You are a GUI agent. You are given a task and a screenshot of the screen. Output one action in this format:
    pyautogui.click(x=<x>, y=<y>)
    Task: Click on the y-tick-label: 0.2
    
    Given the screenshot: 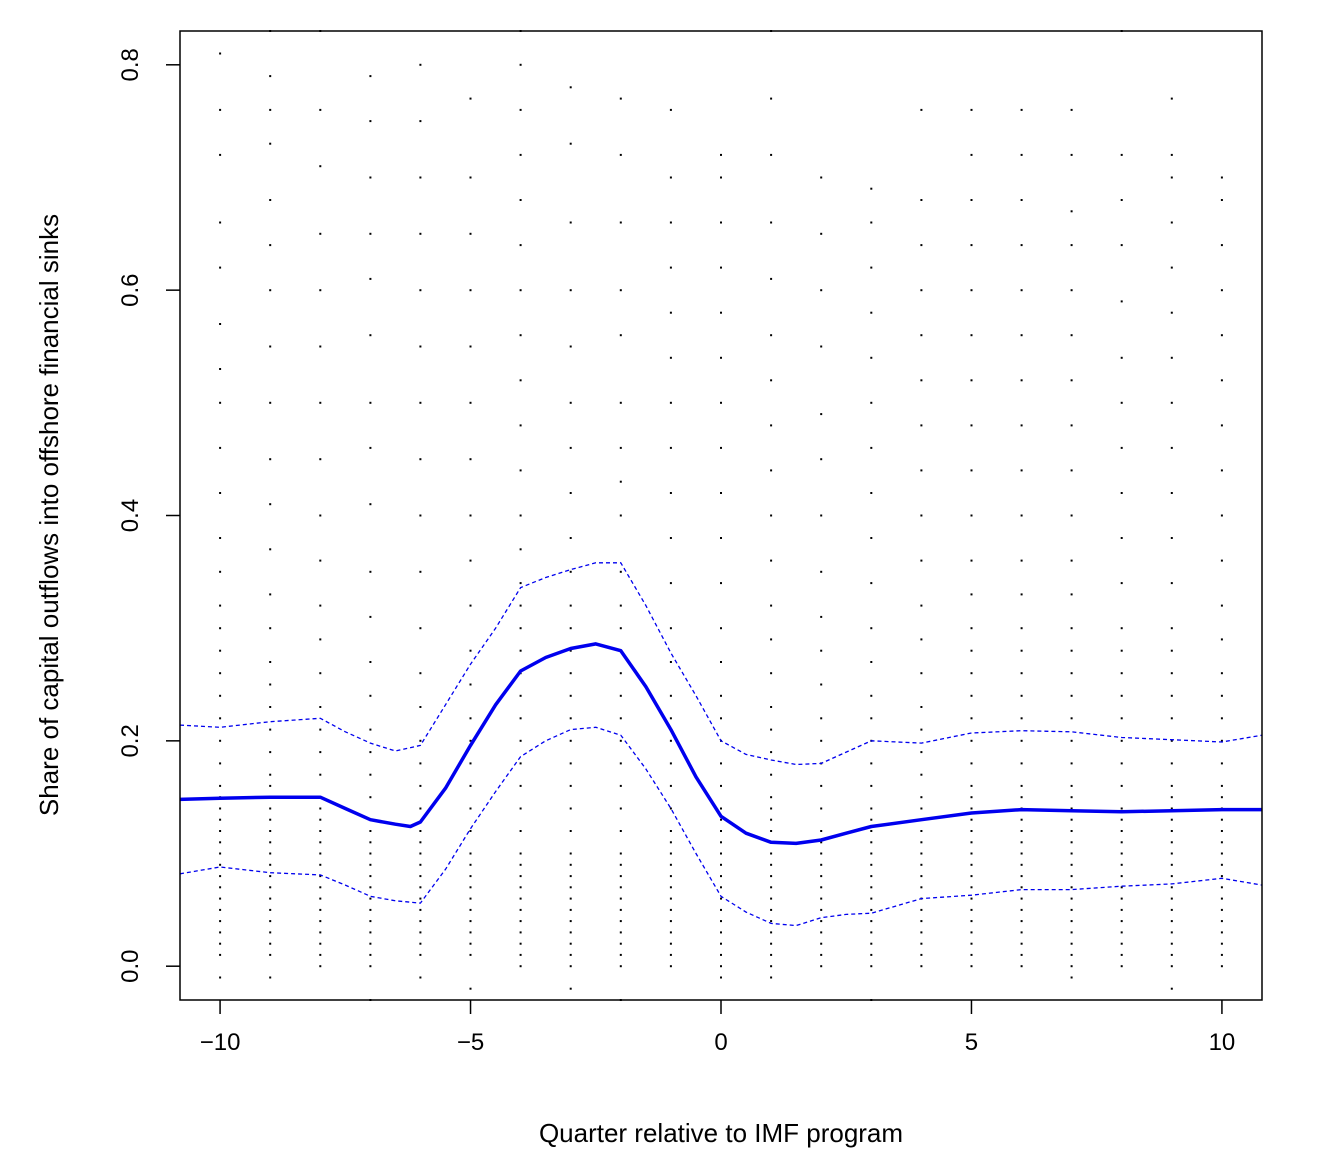 What is the action you would take?
    pyautogui.click(x=130, y=740)
    